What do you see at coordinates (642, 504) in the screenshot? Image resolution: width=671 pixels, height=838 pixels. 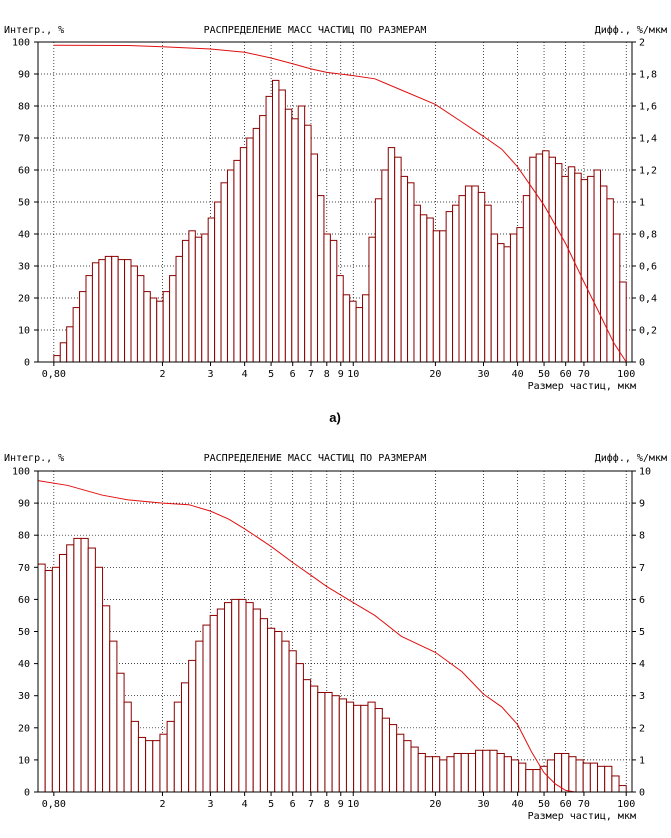 I see `right-tick-label: 9` at bounding box center [642, 504].